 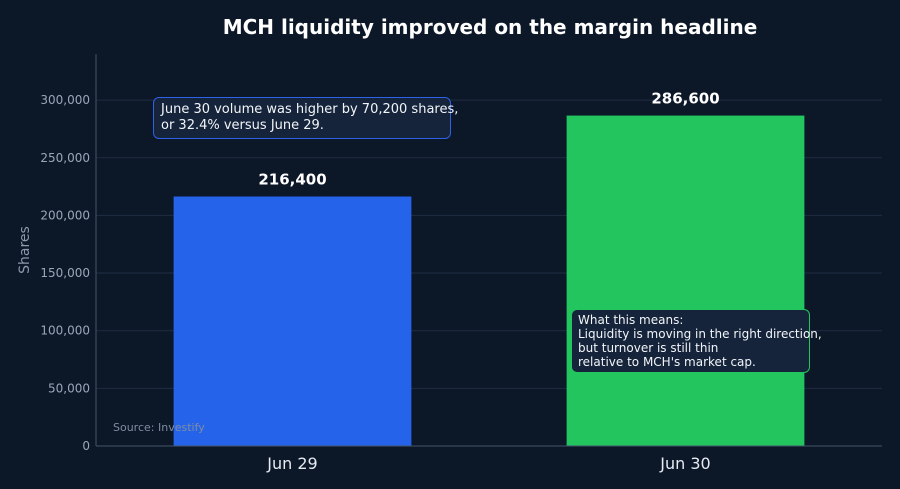 I want to click on y-tick-label: 300,000, so click(x=65, y=100).